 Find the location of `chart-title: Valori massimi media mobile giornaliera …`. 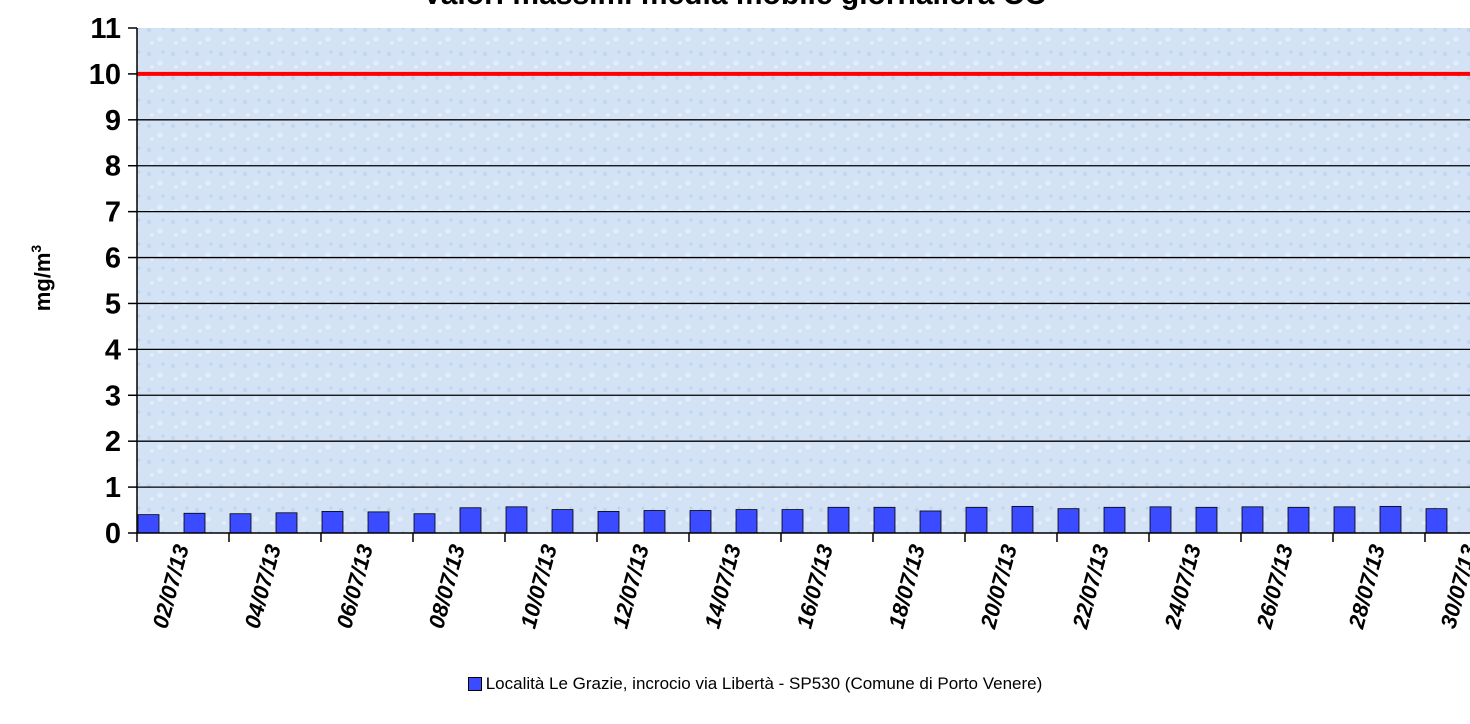

chart-title: Valori massimi media mobile giornaliera … is located at coordinates (734, 5).